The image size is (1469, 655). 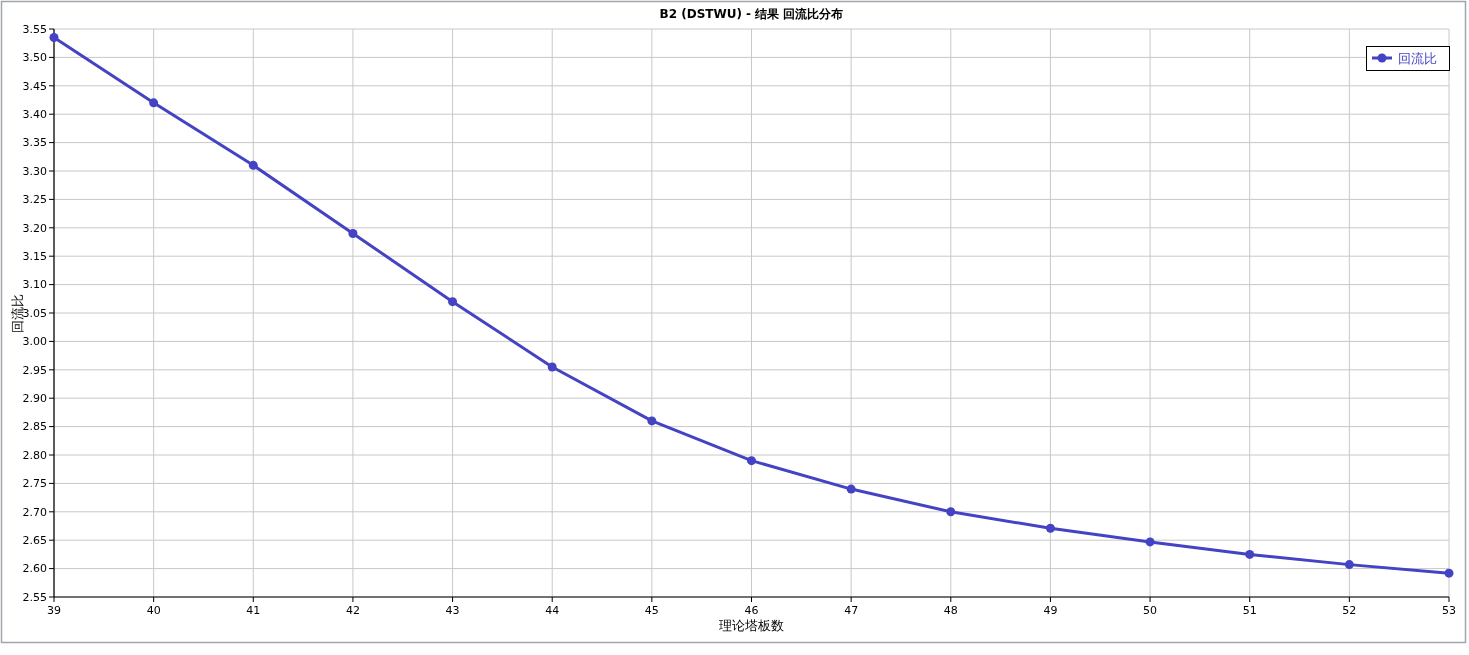 I want to click on y-tick-label: 3.10, so click(x=34, y=285).